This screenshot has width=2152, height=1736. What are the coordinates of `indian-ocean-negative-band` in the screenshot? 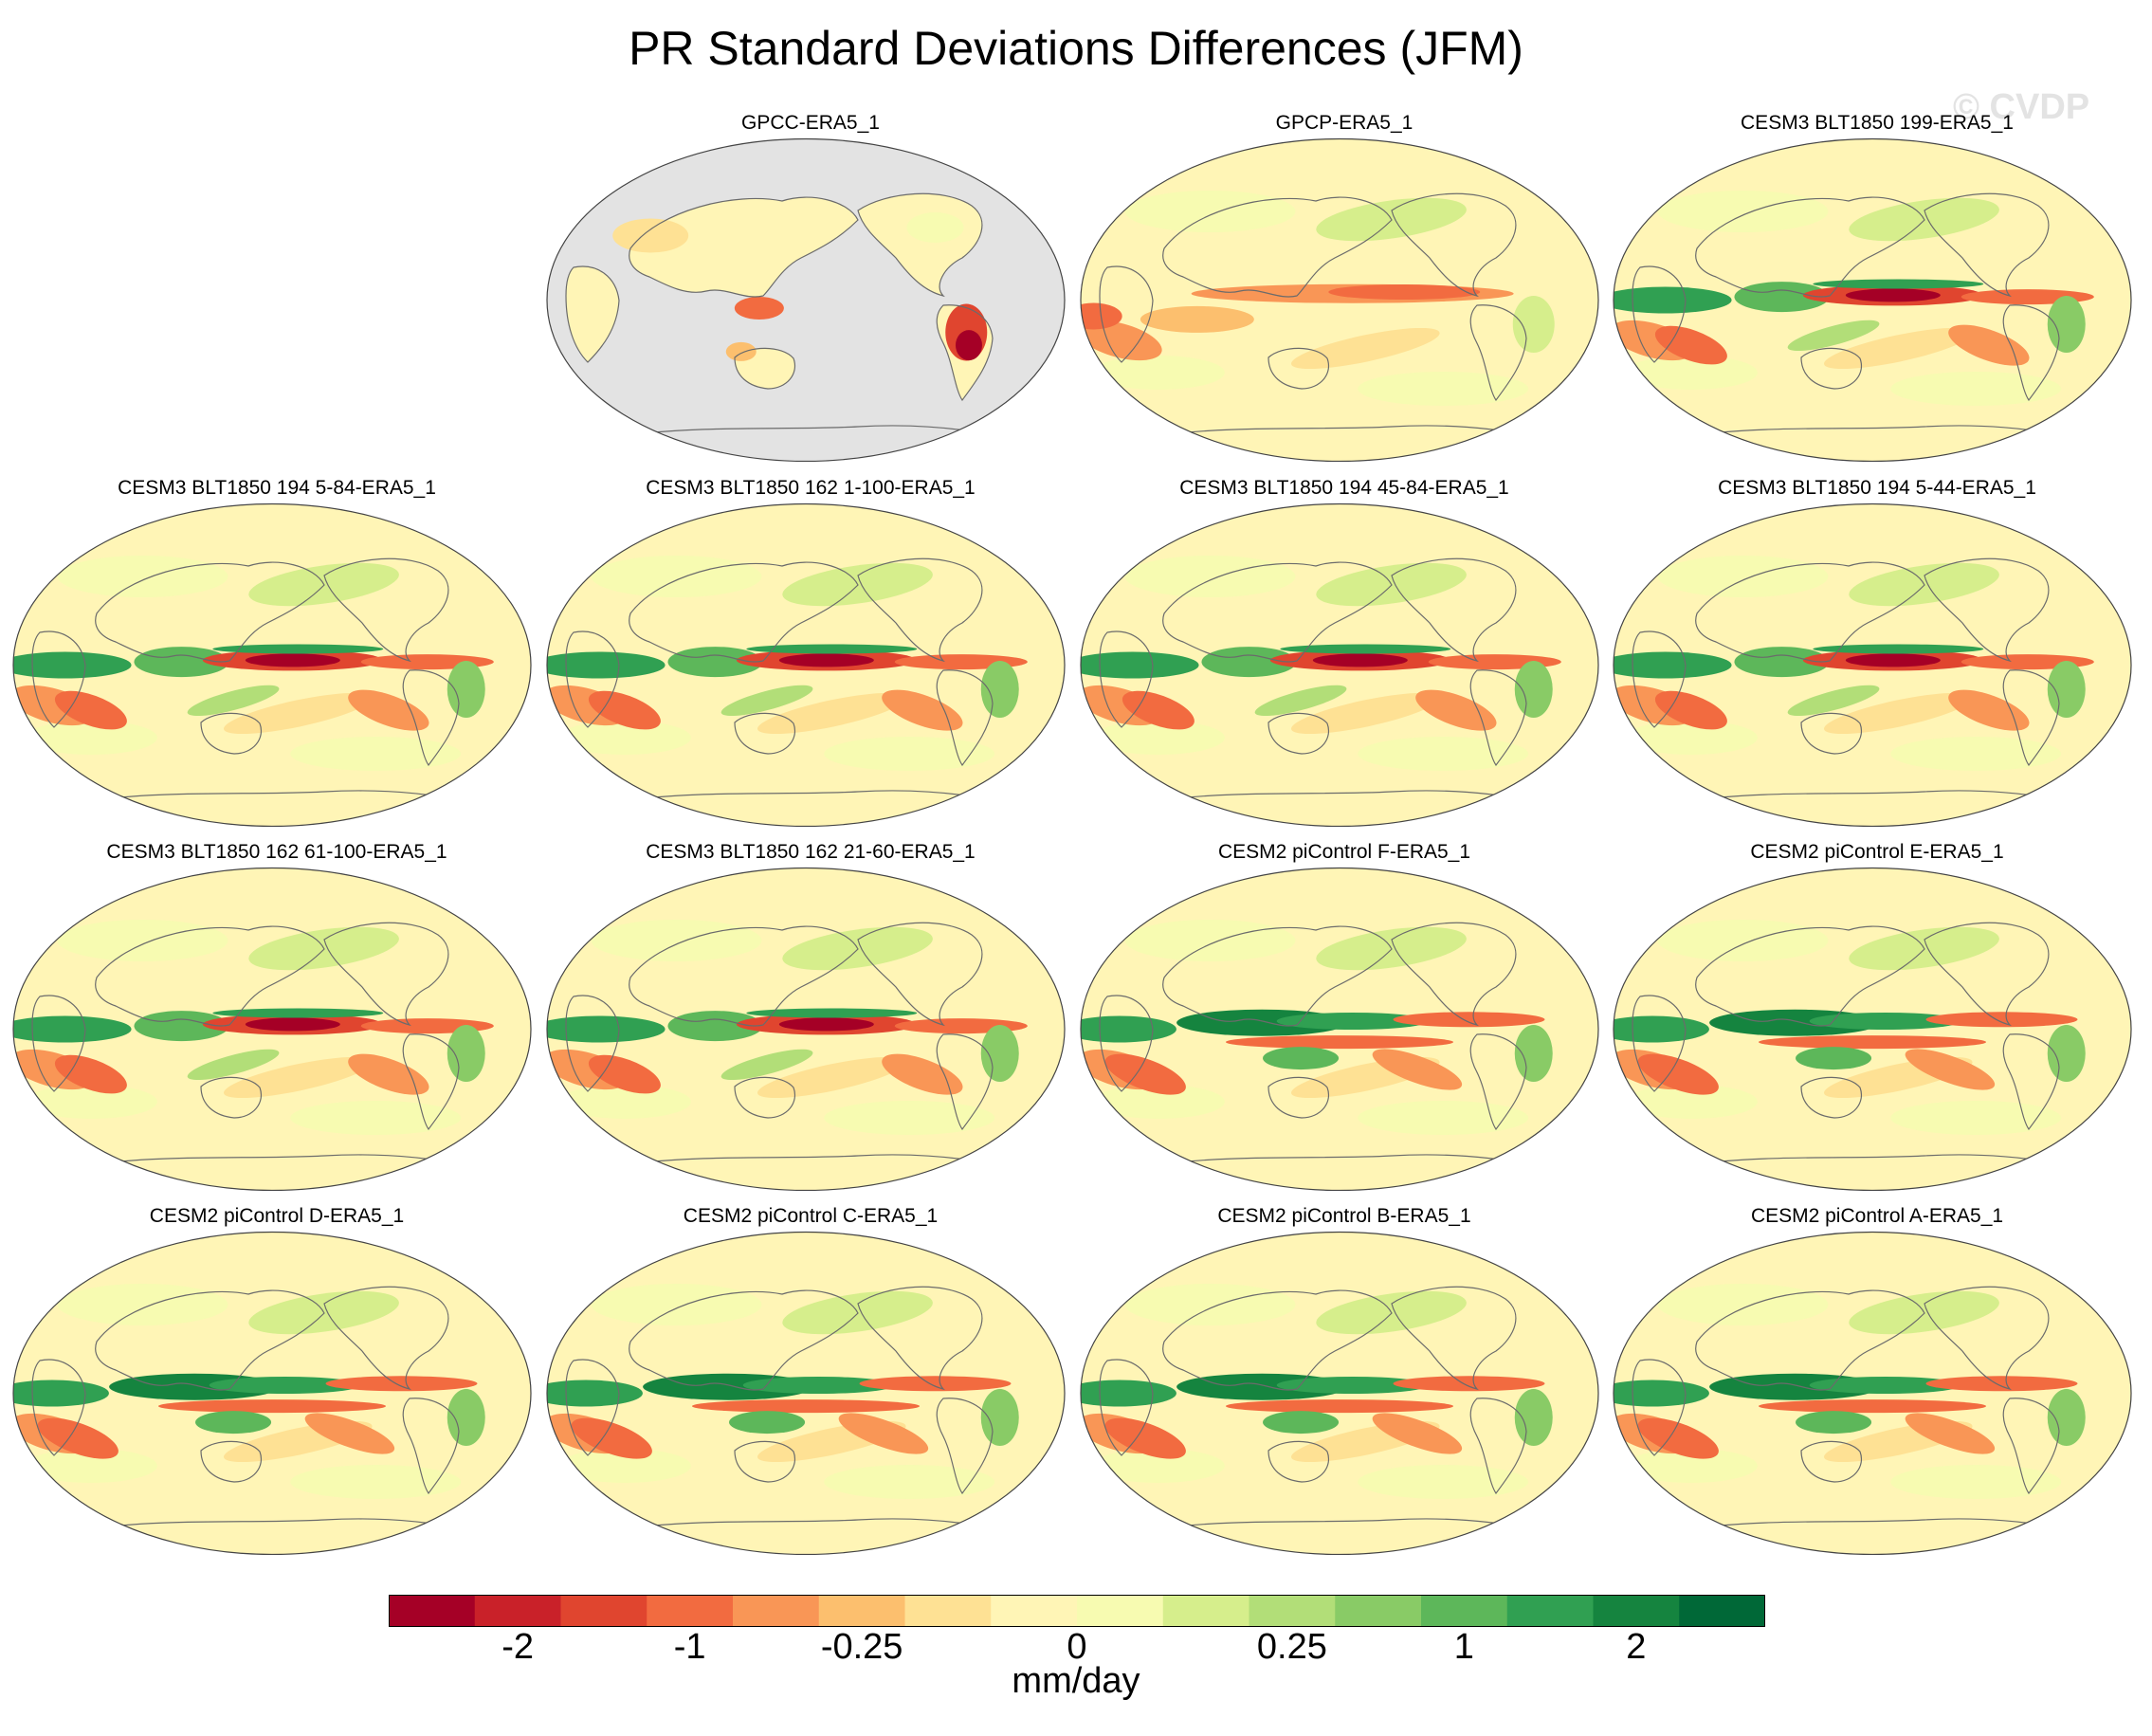 It's located at (1197, 319).